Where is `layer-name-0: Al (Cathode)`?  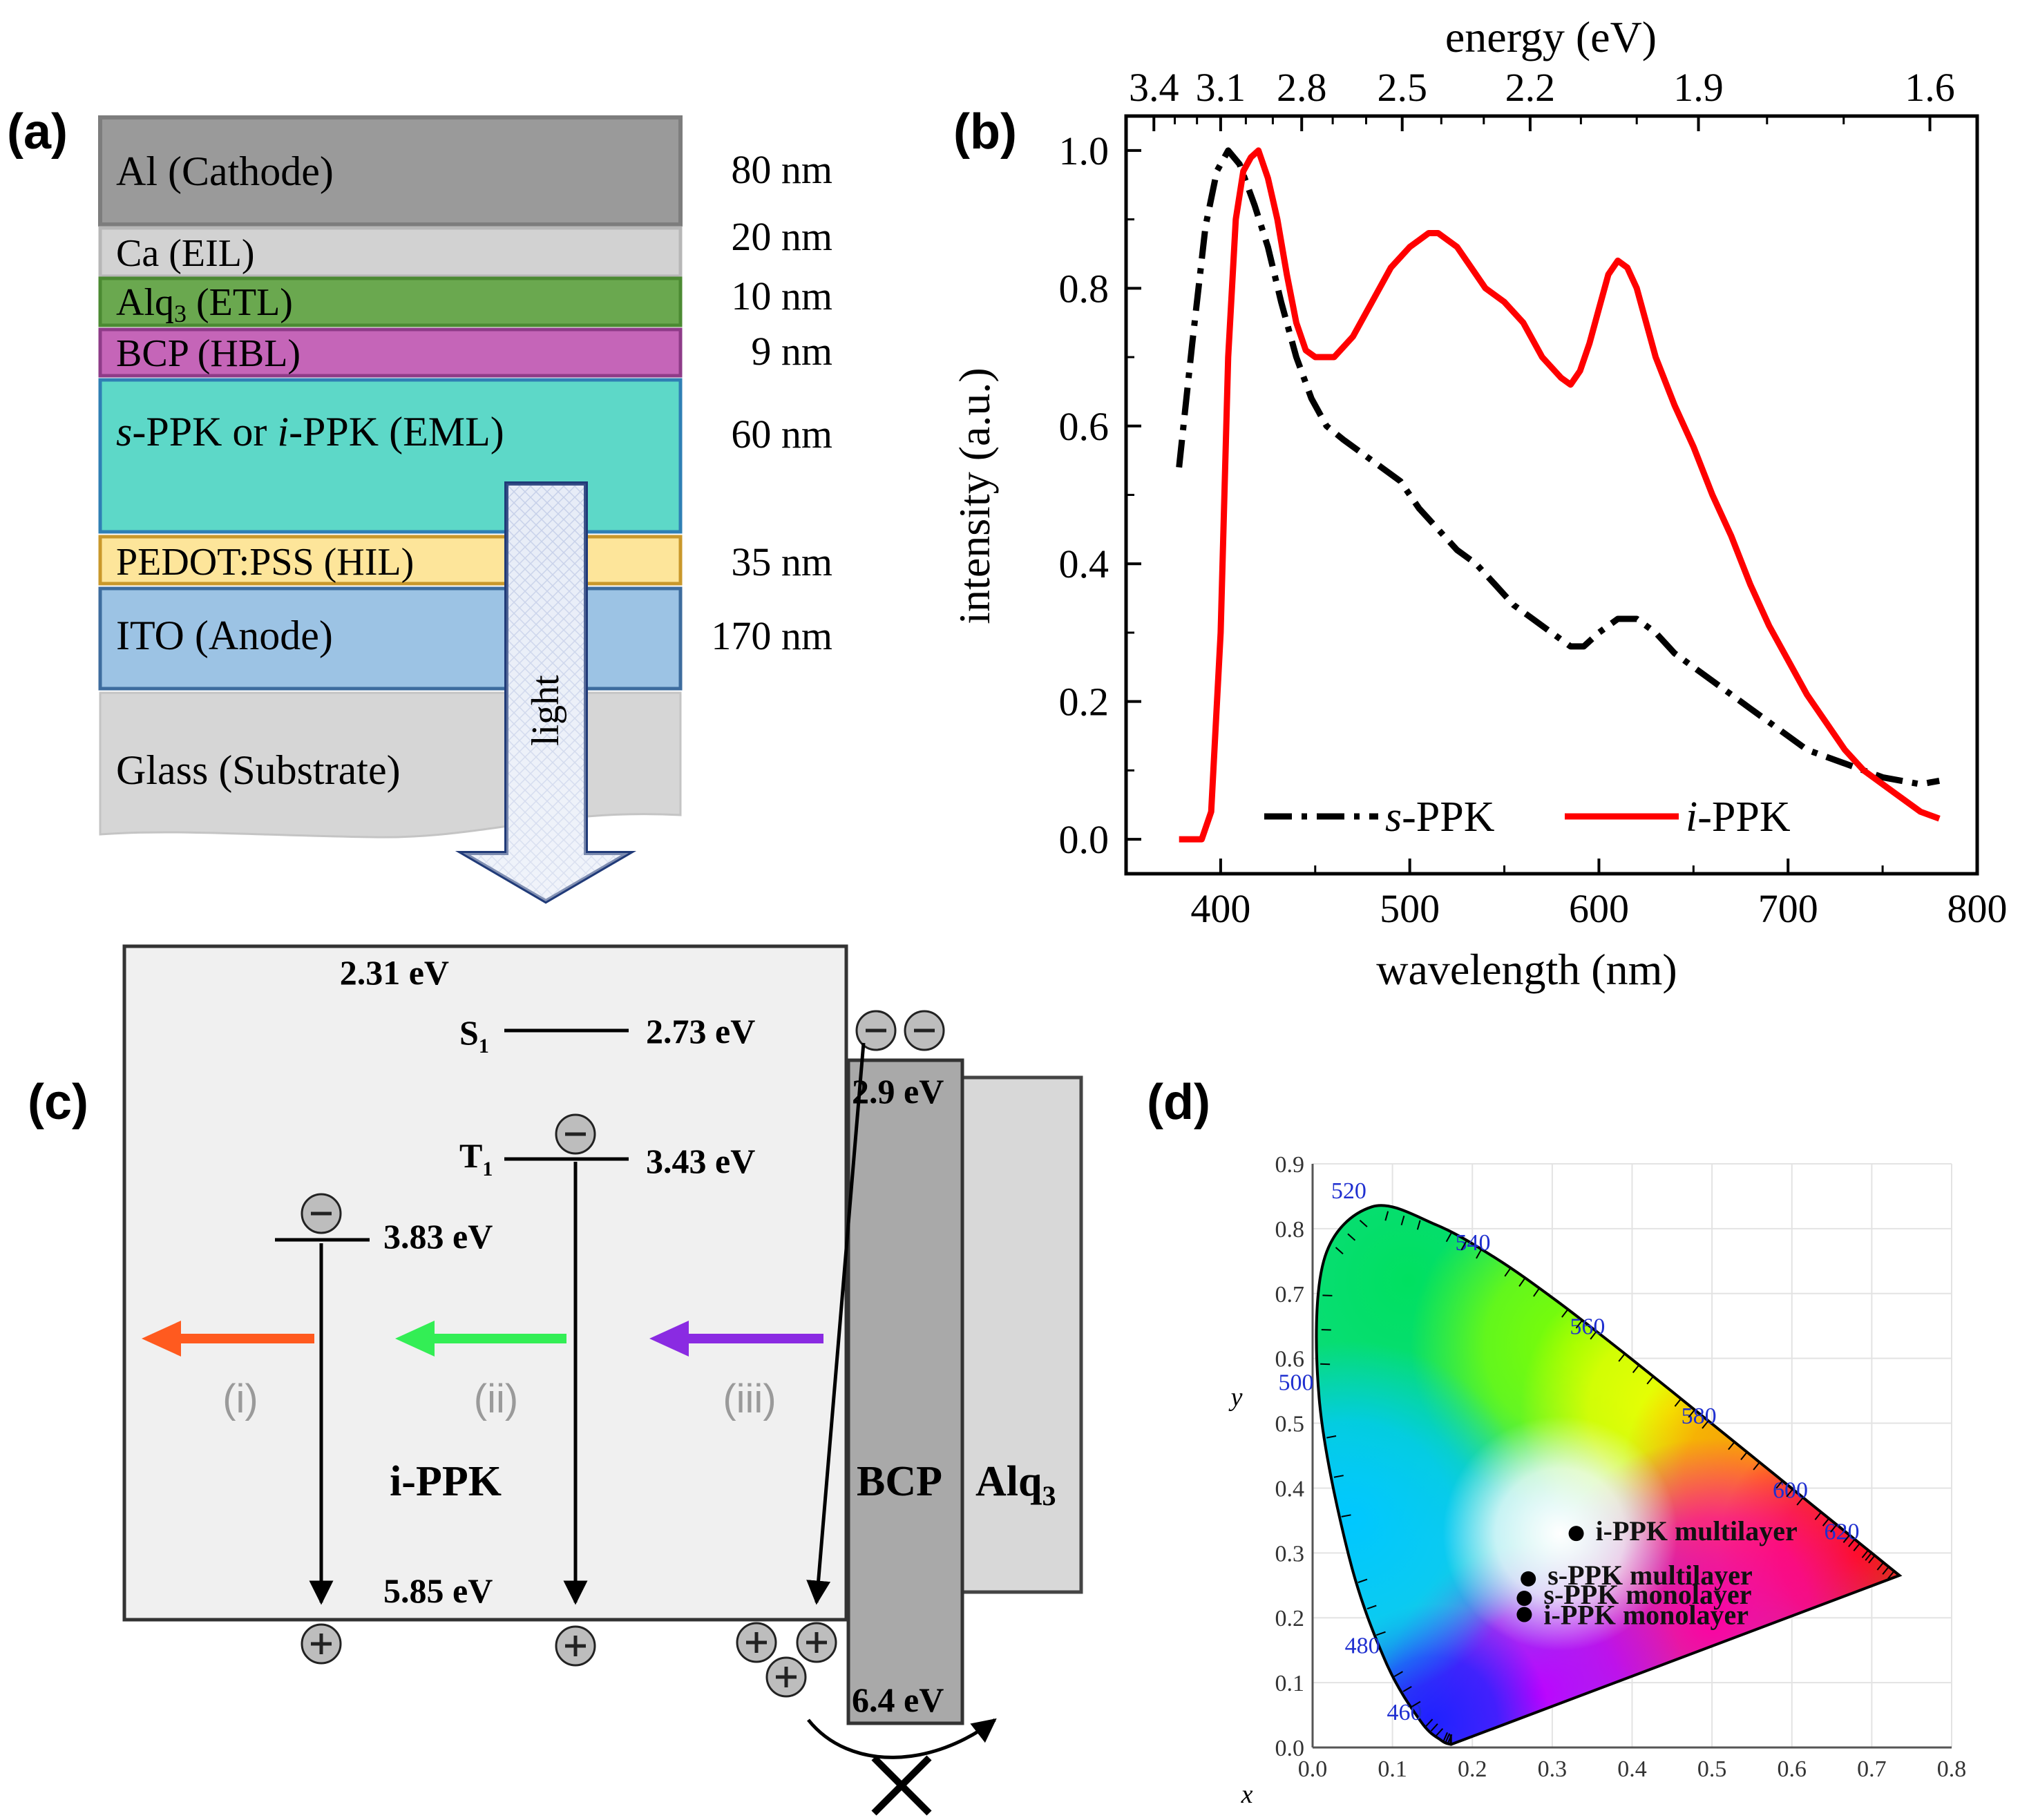 layer-name-0: Al (Cathode) is located at coordinates (225, 171).